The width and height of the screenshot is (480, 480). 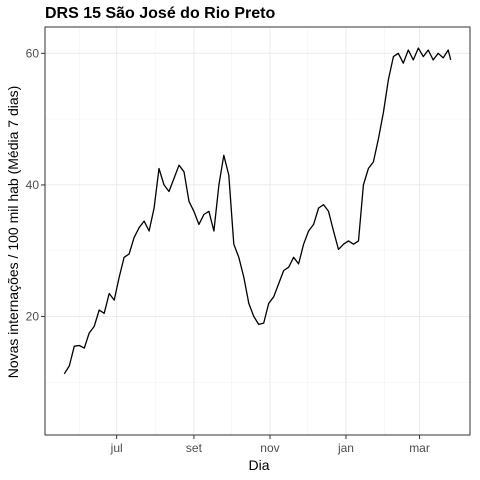 What do you see at coordinates (419, 448) in the screenshot?
I see `x-tick-label: mar` at bounding box center [419, 448].